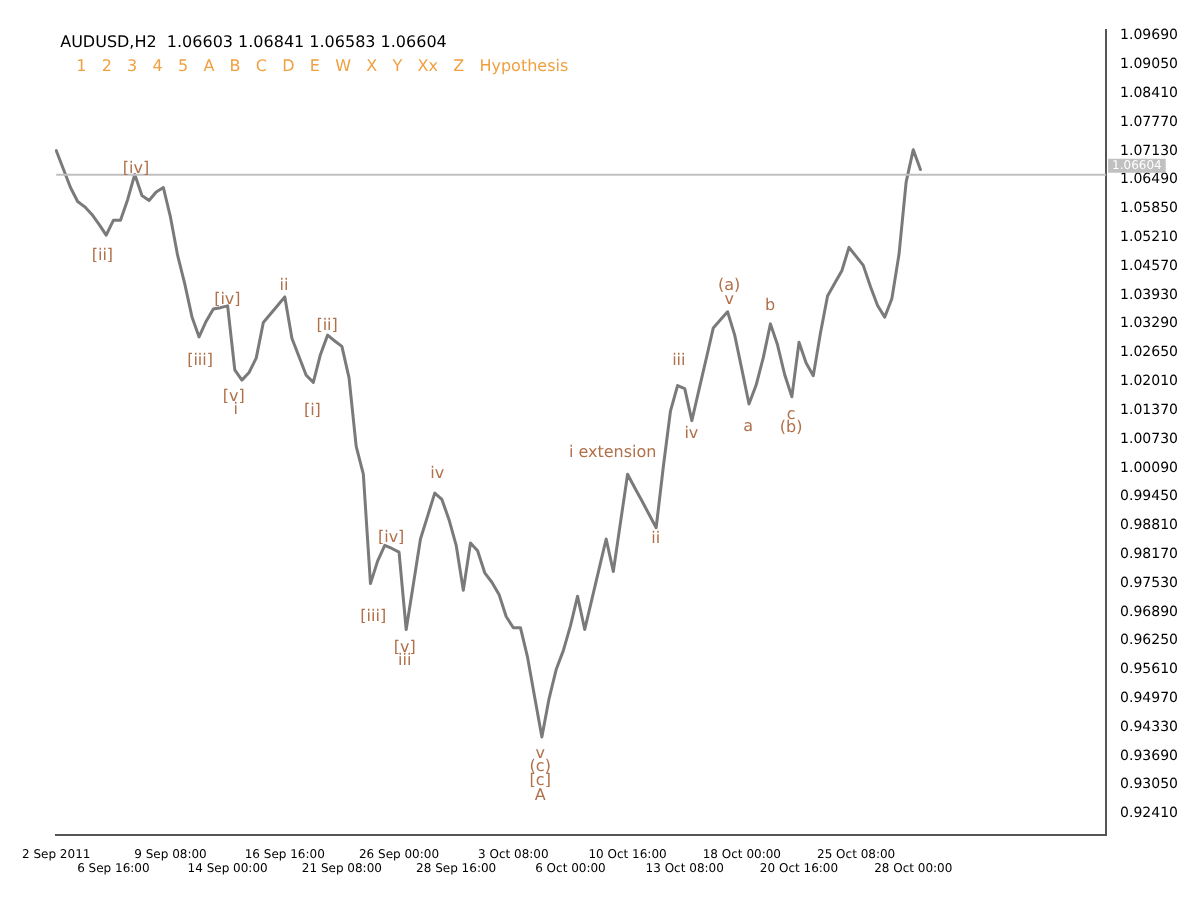  I want to click on annotation: i, so click(235, 408).